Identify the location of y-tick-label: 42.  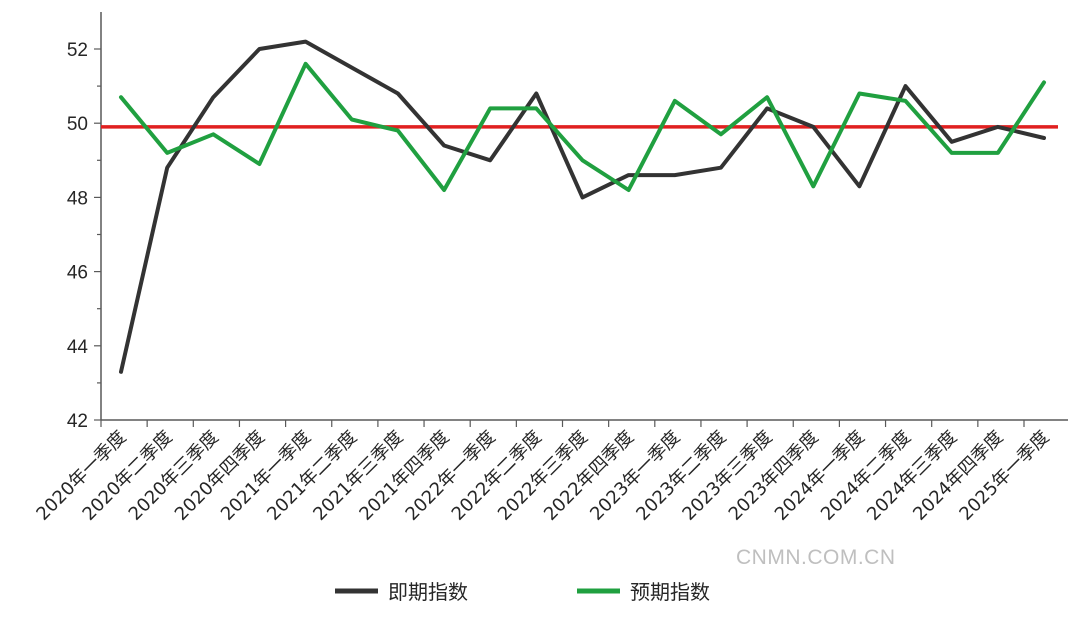
(77, 421).